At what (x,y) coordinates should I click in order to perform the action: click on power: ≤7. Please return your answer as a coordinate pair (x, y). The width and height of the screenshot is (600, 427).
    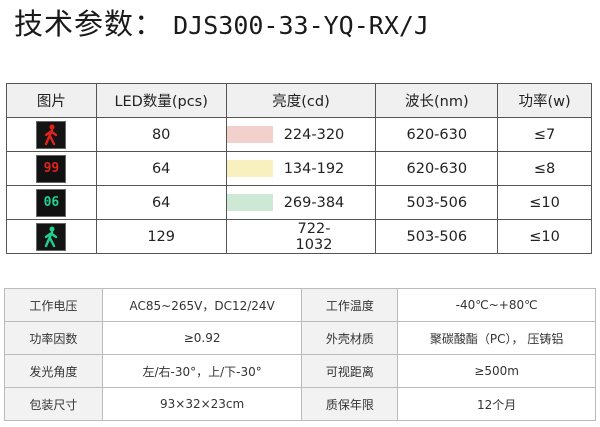
    Looking at the image, I should click on (544, 134).